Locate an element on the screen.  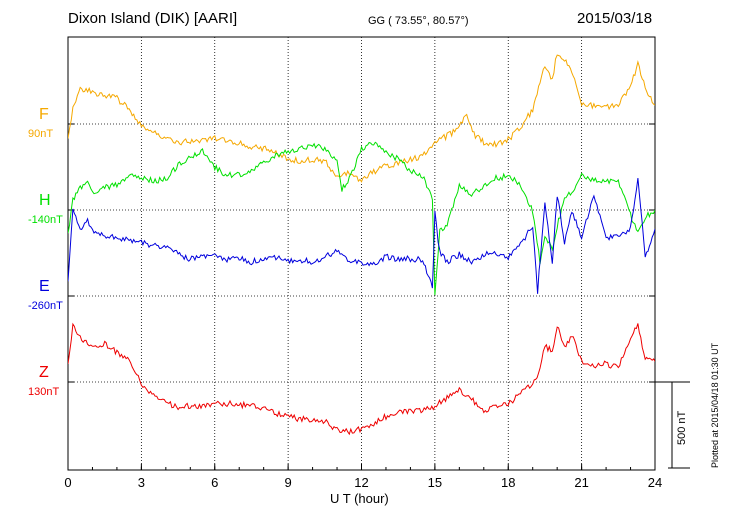
baseline-label-h: -140nT is located at coordinates (45, 220).